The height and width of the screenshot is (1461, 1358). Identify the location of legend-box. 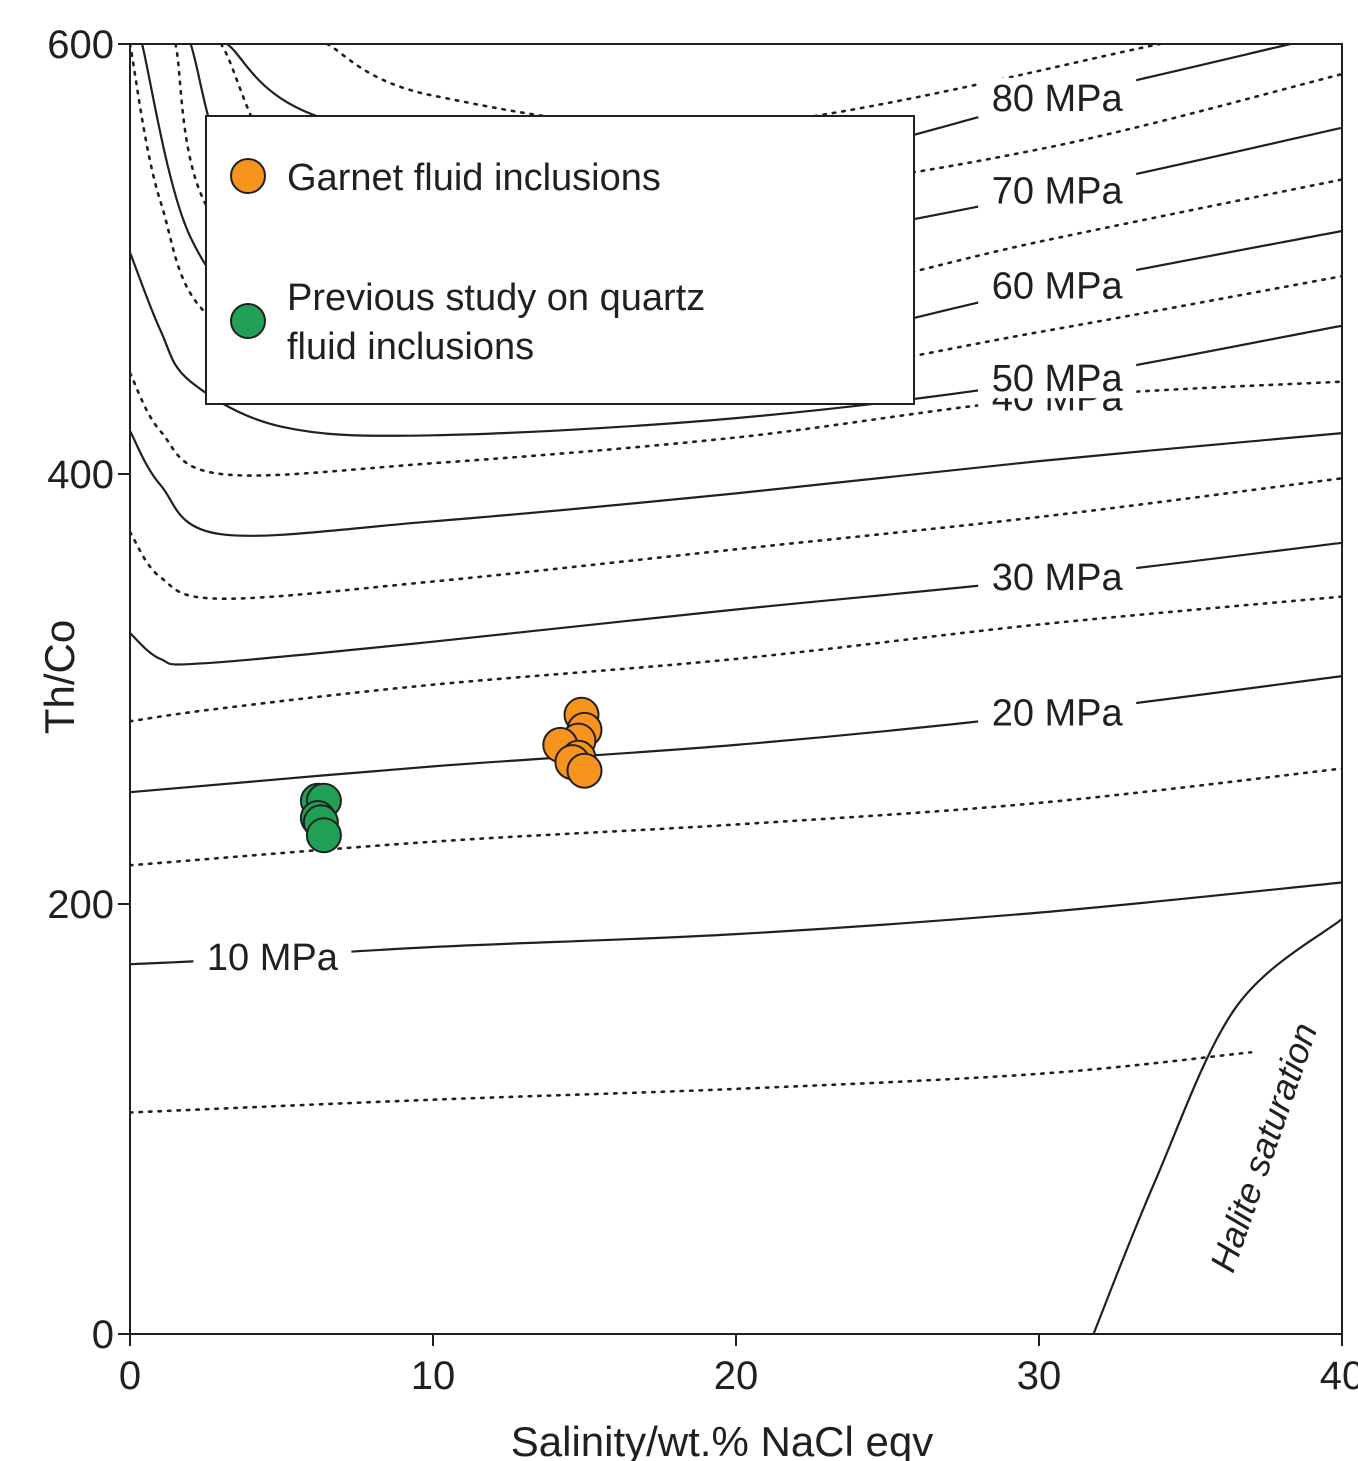
(560, 260).